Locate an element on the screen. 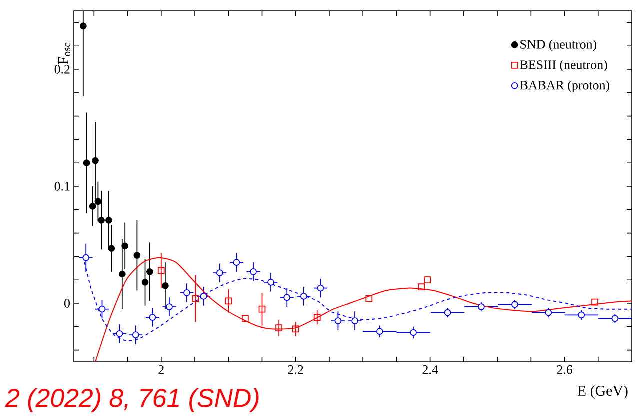 The image size is (636, 418). legend-label: BESIII (neutron) is located at coordinates (564, 66).